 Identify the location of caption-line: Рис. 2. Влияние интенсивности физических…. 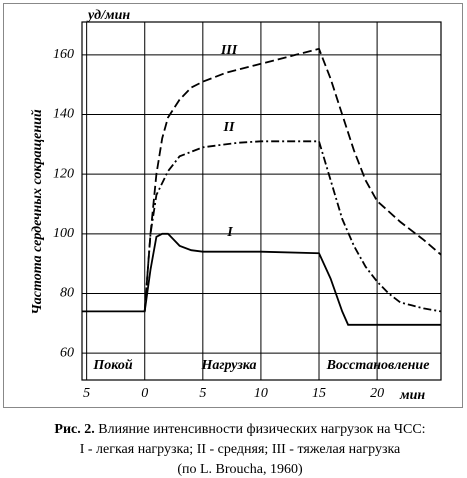
(239, 429).